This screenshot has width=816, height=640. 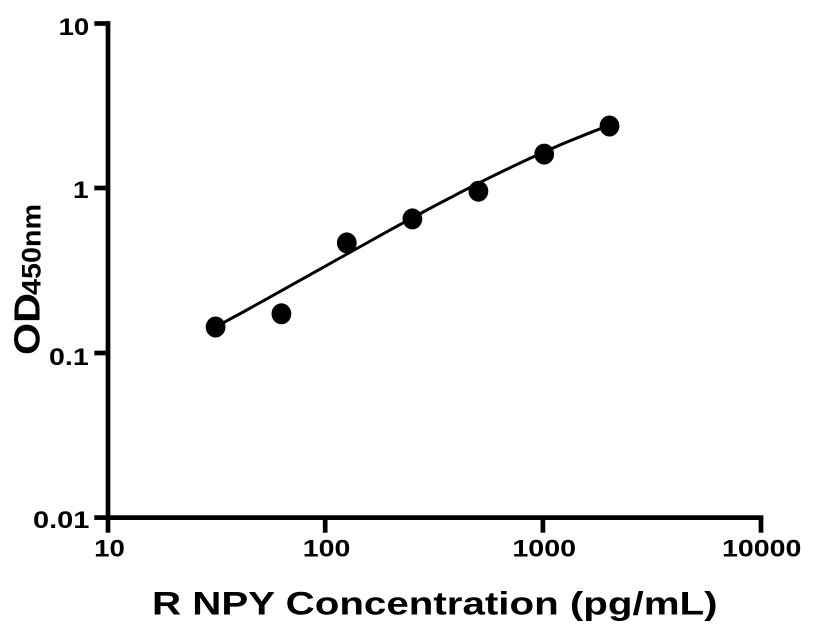 I want to click on svg-text: 0.01, so click(x=61, y=520).